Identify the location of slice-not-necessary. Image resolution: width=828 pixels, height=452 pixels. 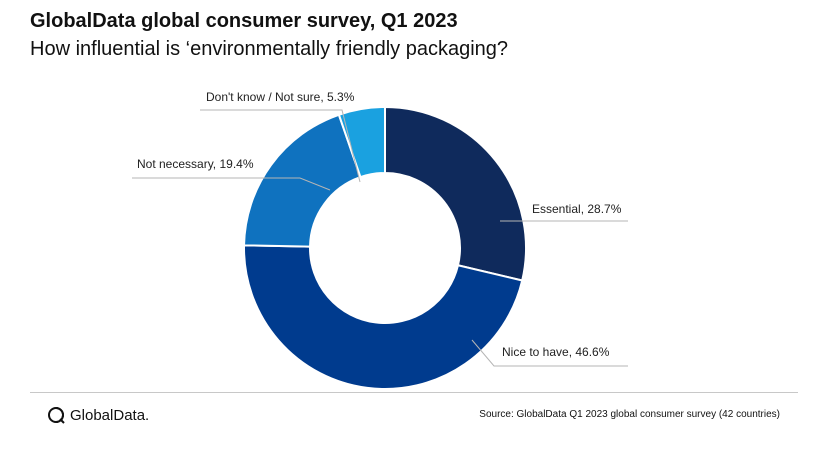
(302, 180).